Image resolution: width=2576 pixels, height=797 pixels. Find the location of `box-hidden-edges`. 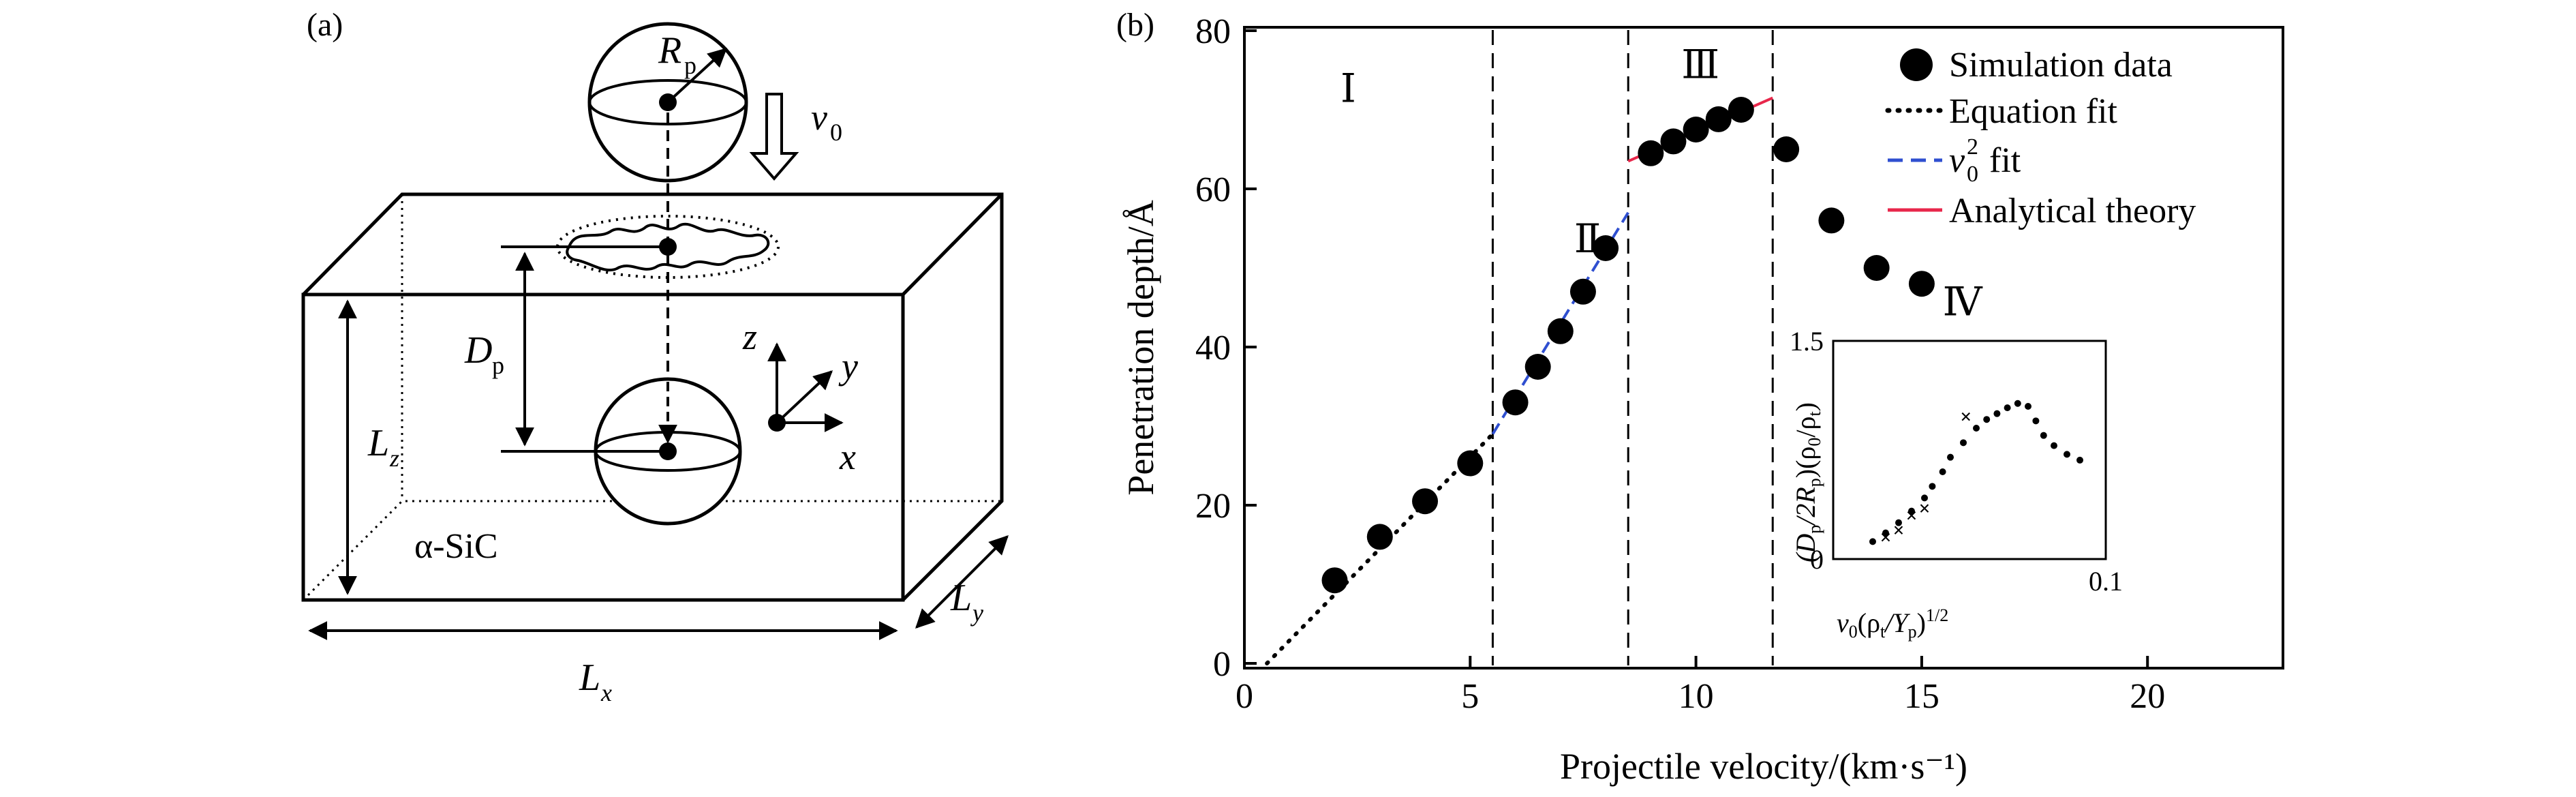

box-hidden-edges is located at coordinates (652, 550).